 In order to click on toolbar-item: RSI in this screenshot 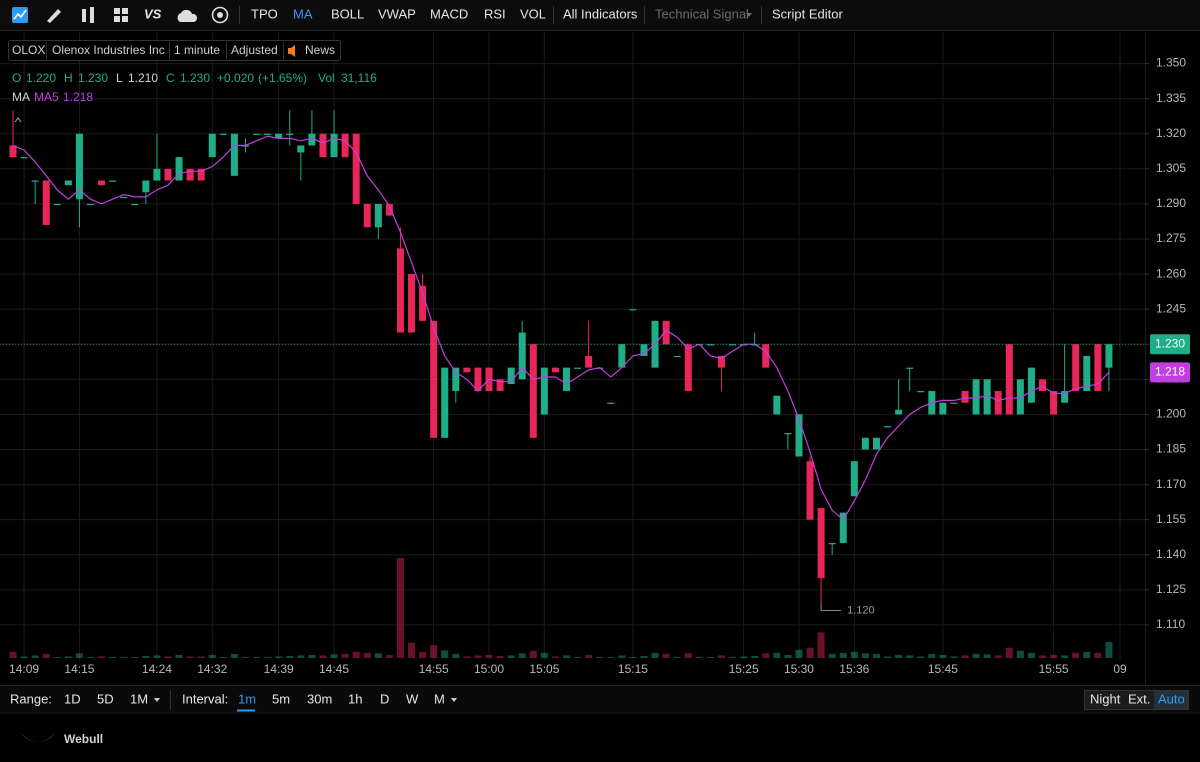, I will do `click(495, 13)`.